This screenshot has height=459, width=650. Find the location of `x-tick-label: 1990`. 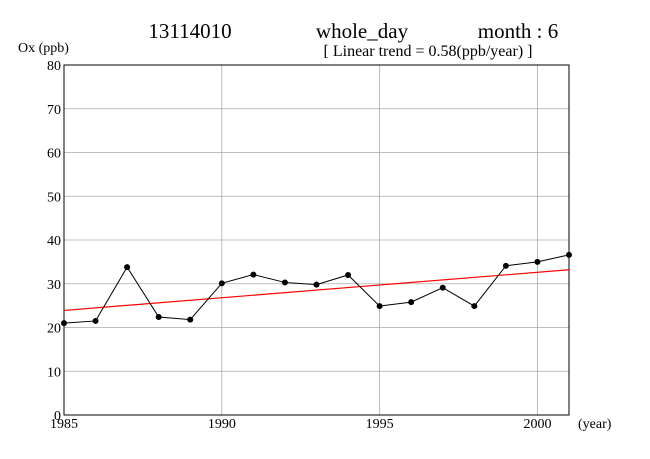

x-tick-label: 1990 is located at coordinates (222, 424).